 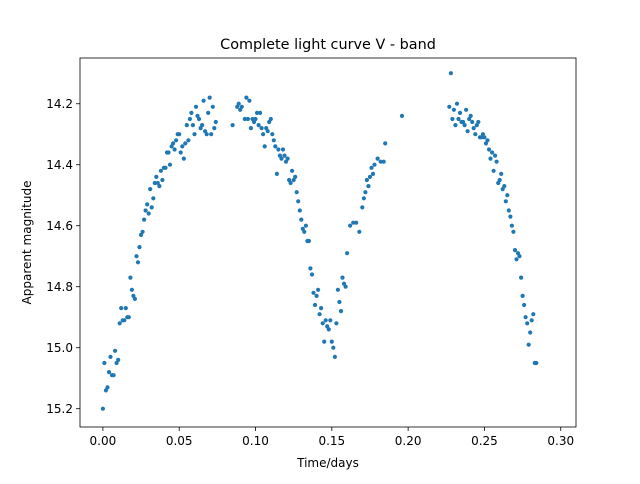 What do you see at coordinates (560, 441) in the screenshot?
I see `x-tick-label: 0.30` at bounding box center [560, 441].